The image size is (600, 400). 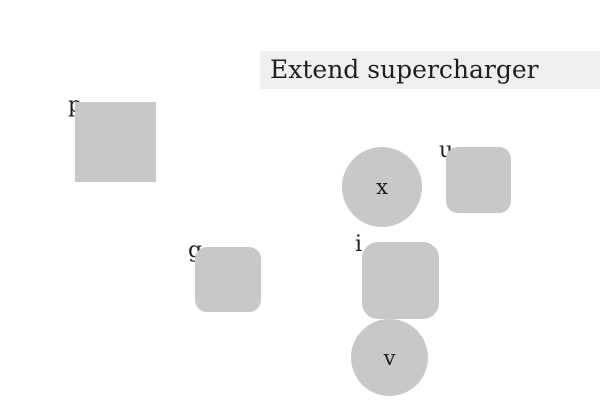 I want to click on shape-u, so click(x=478, y=180).